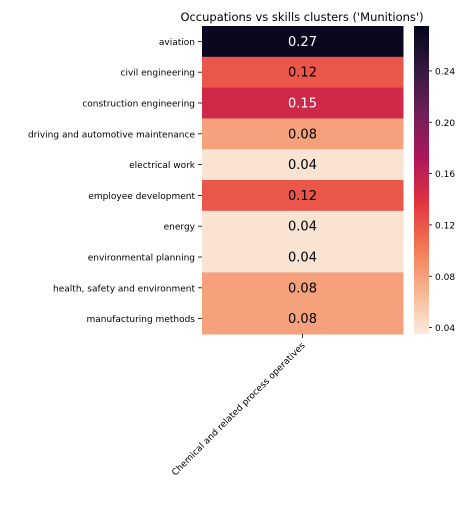  Describe the element at coordinates (445, 175) in the screenshot. I see `colorbar-tick-label: 0.16` at that location.